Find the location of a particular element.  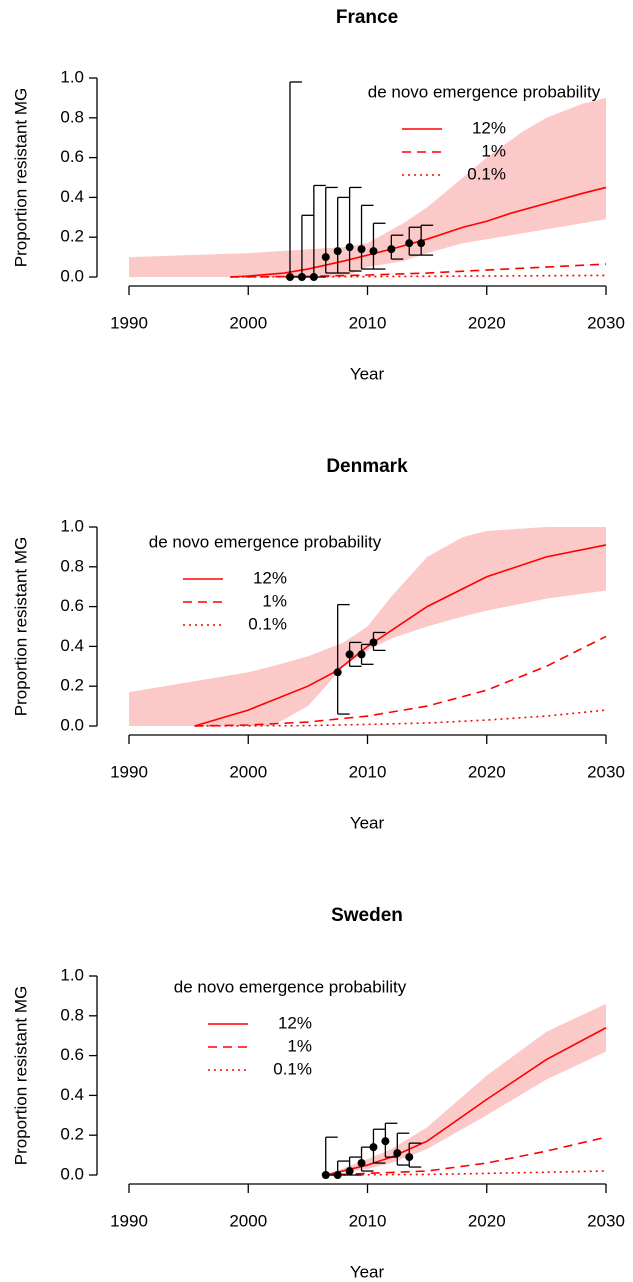

chart-title: Sweden is located at coordinates (367, 915).